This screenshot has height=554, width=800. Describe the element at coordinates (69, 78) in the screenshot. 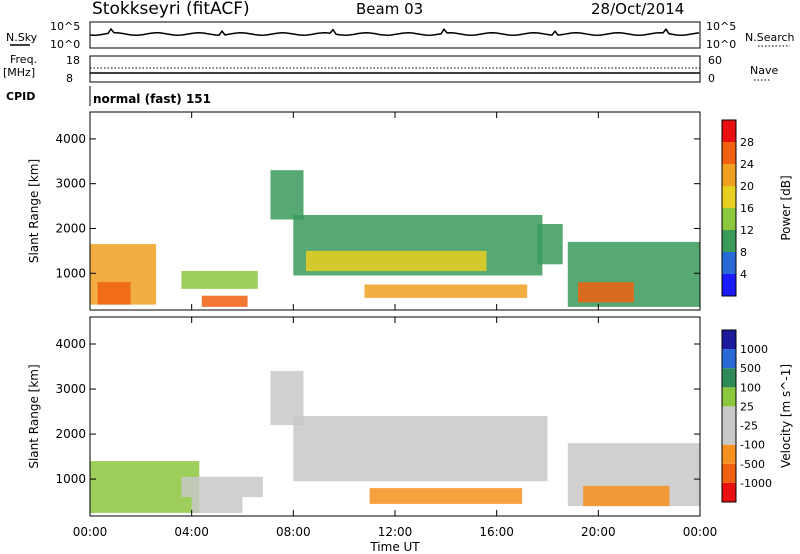

I see `freq-tick-bottom: 8` at that location.